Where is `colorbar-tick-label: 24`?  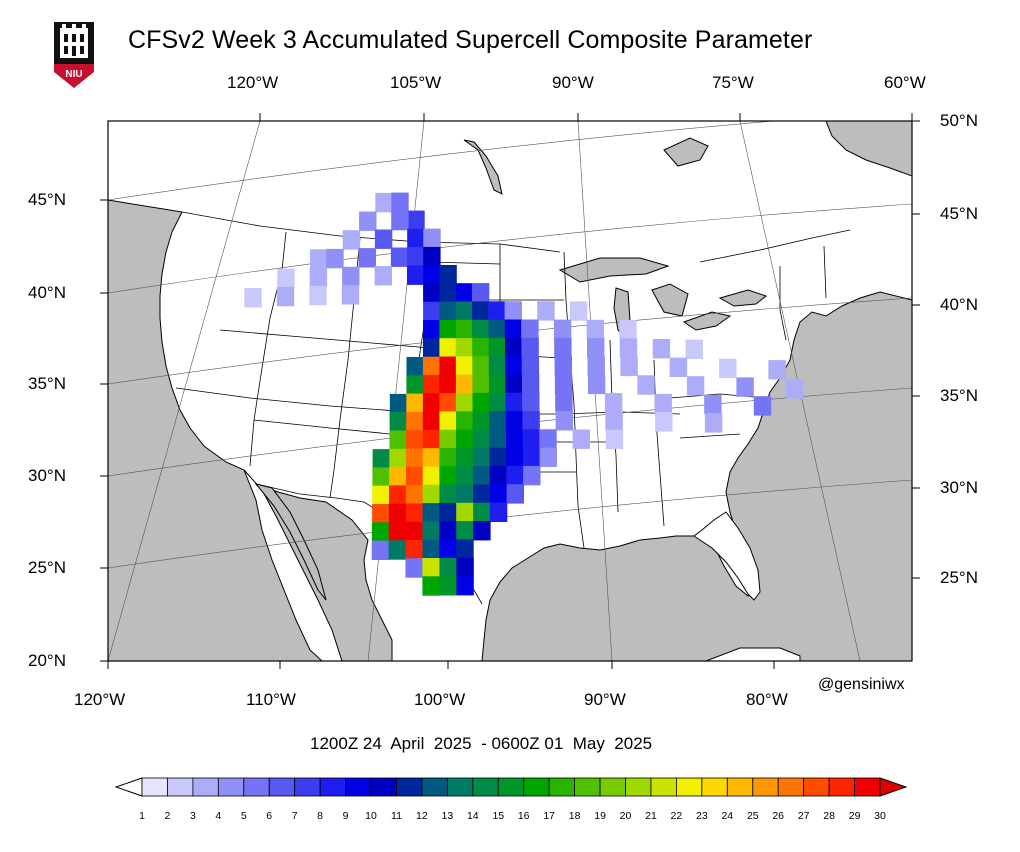 colorbar-tick-label: 24 is located at coordinates (727, 816).